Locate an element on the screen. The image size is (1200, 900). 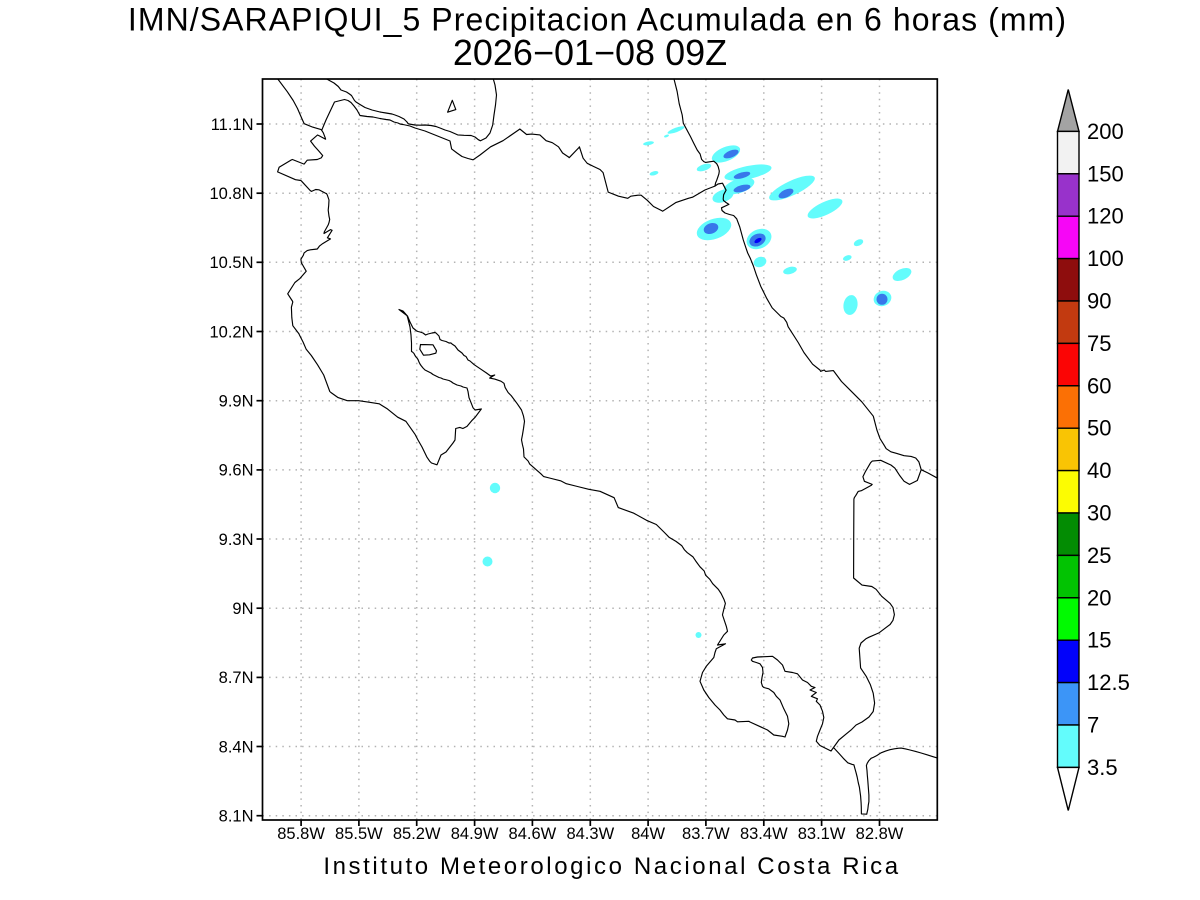
svg-text: 15 is located at coordinates (1099, 640).